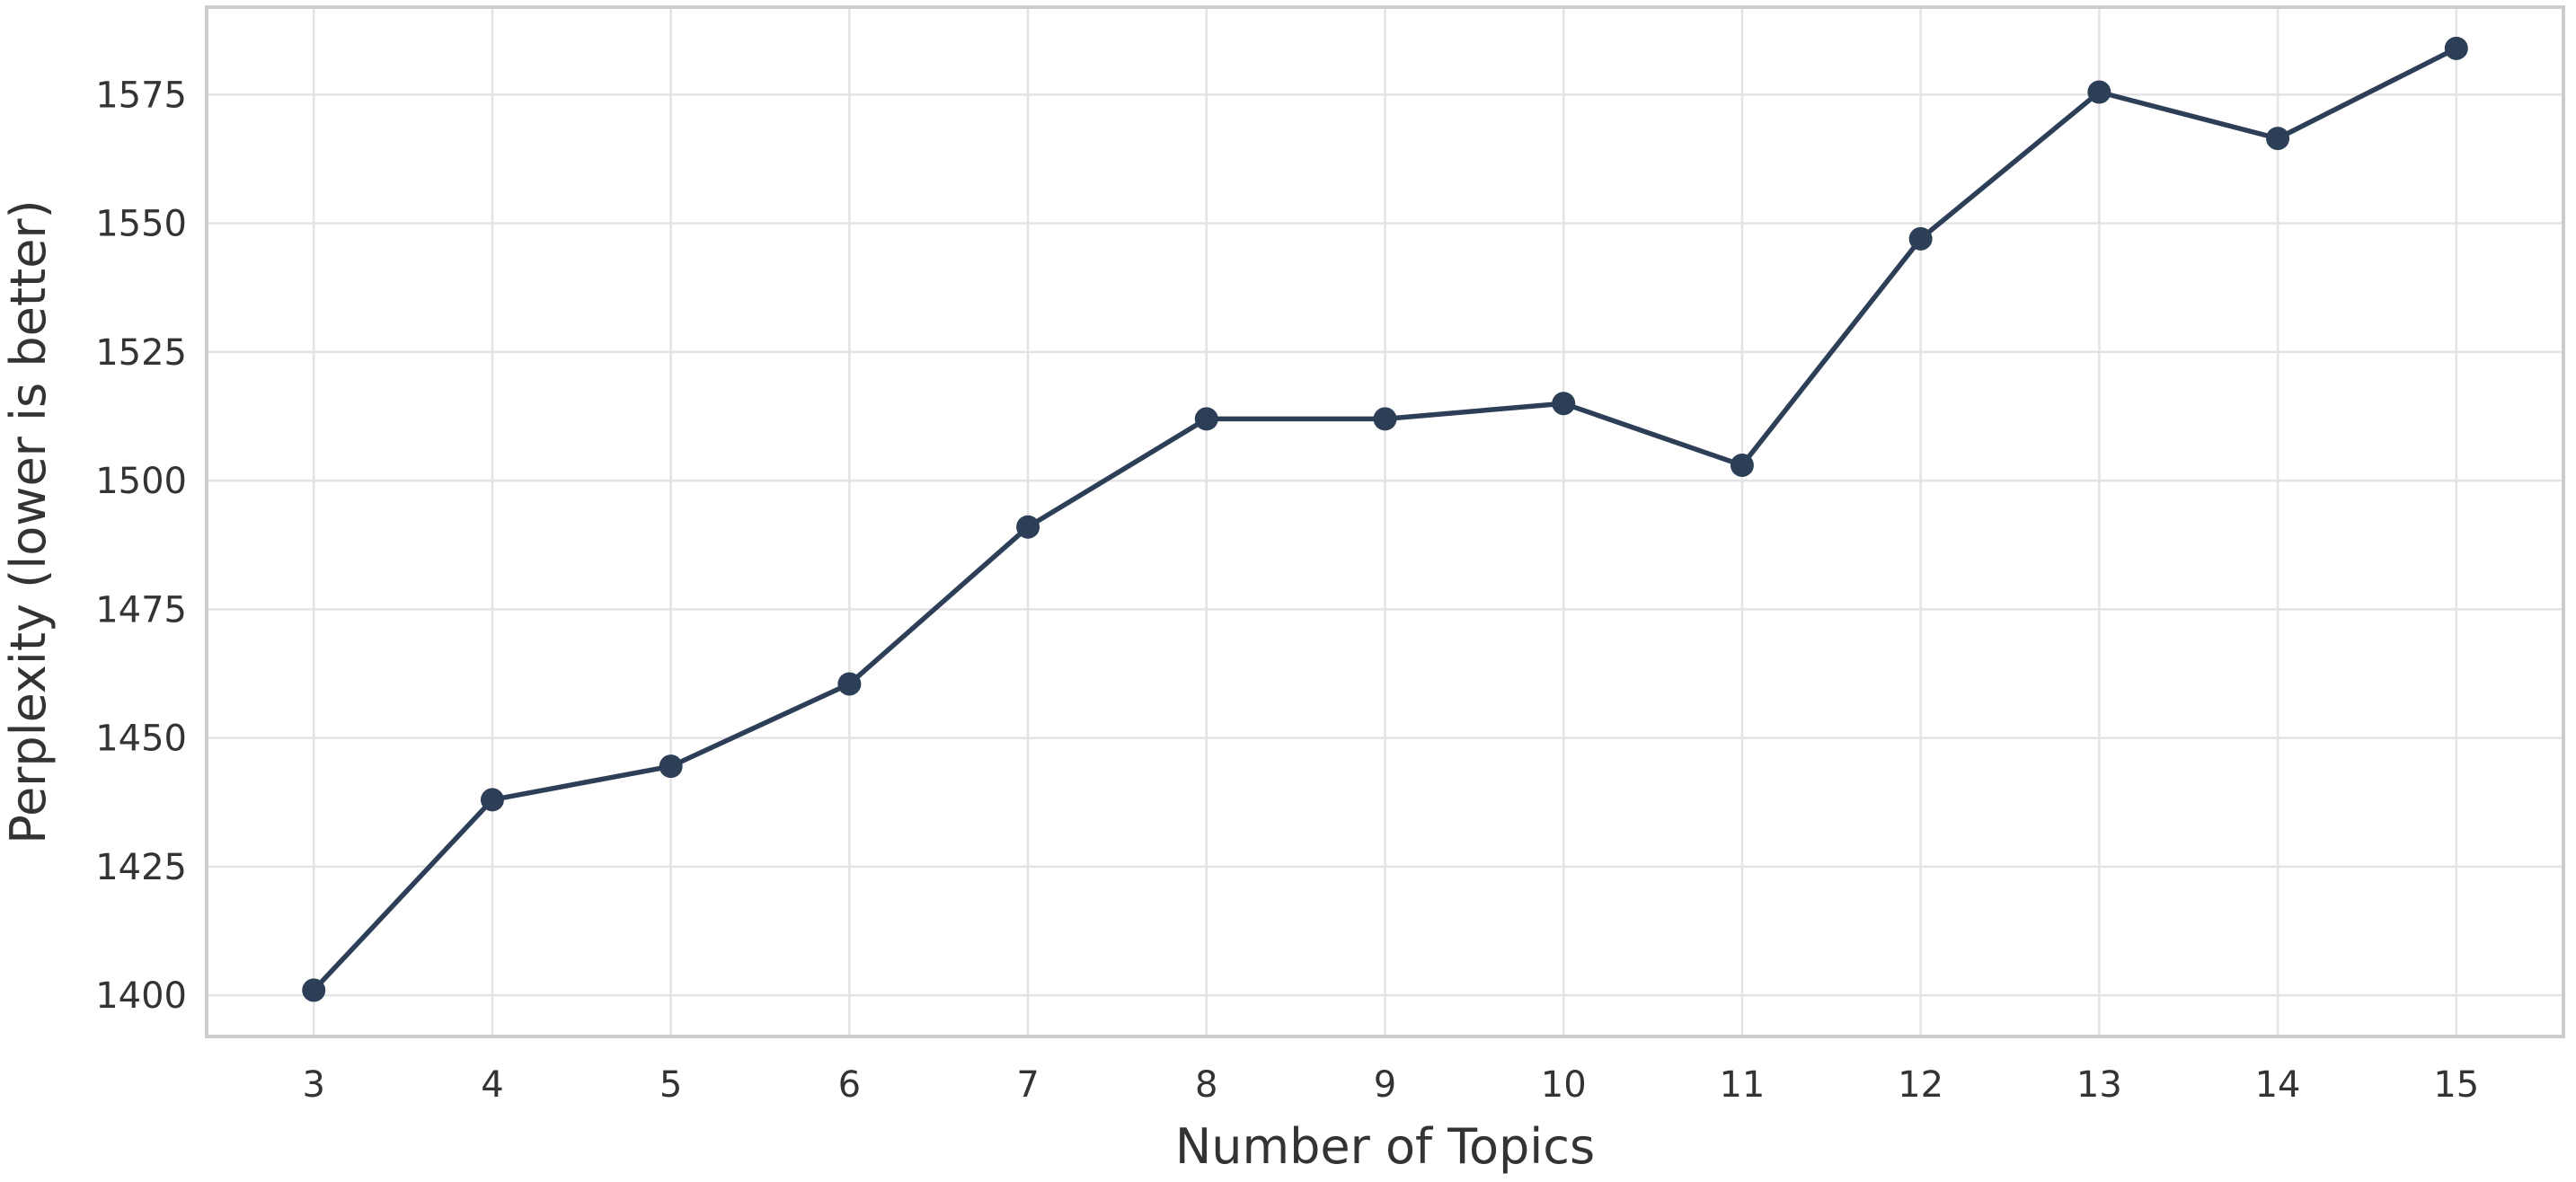  What do you see at coordinates (492, 1085) in the screenshot?
I see `x-tick-label: 4` at bounding box center [492, 1085].